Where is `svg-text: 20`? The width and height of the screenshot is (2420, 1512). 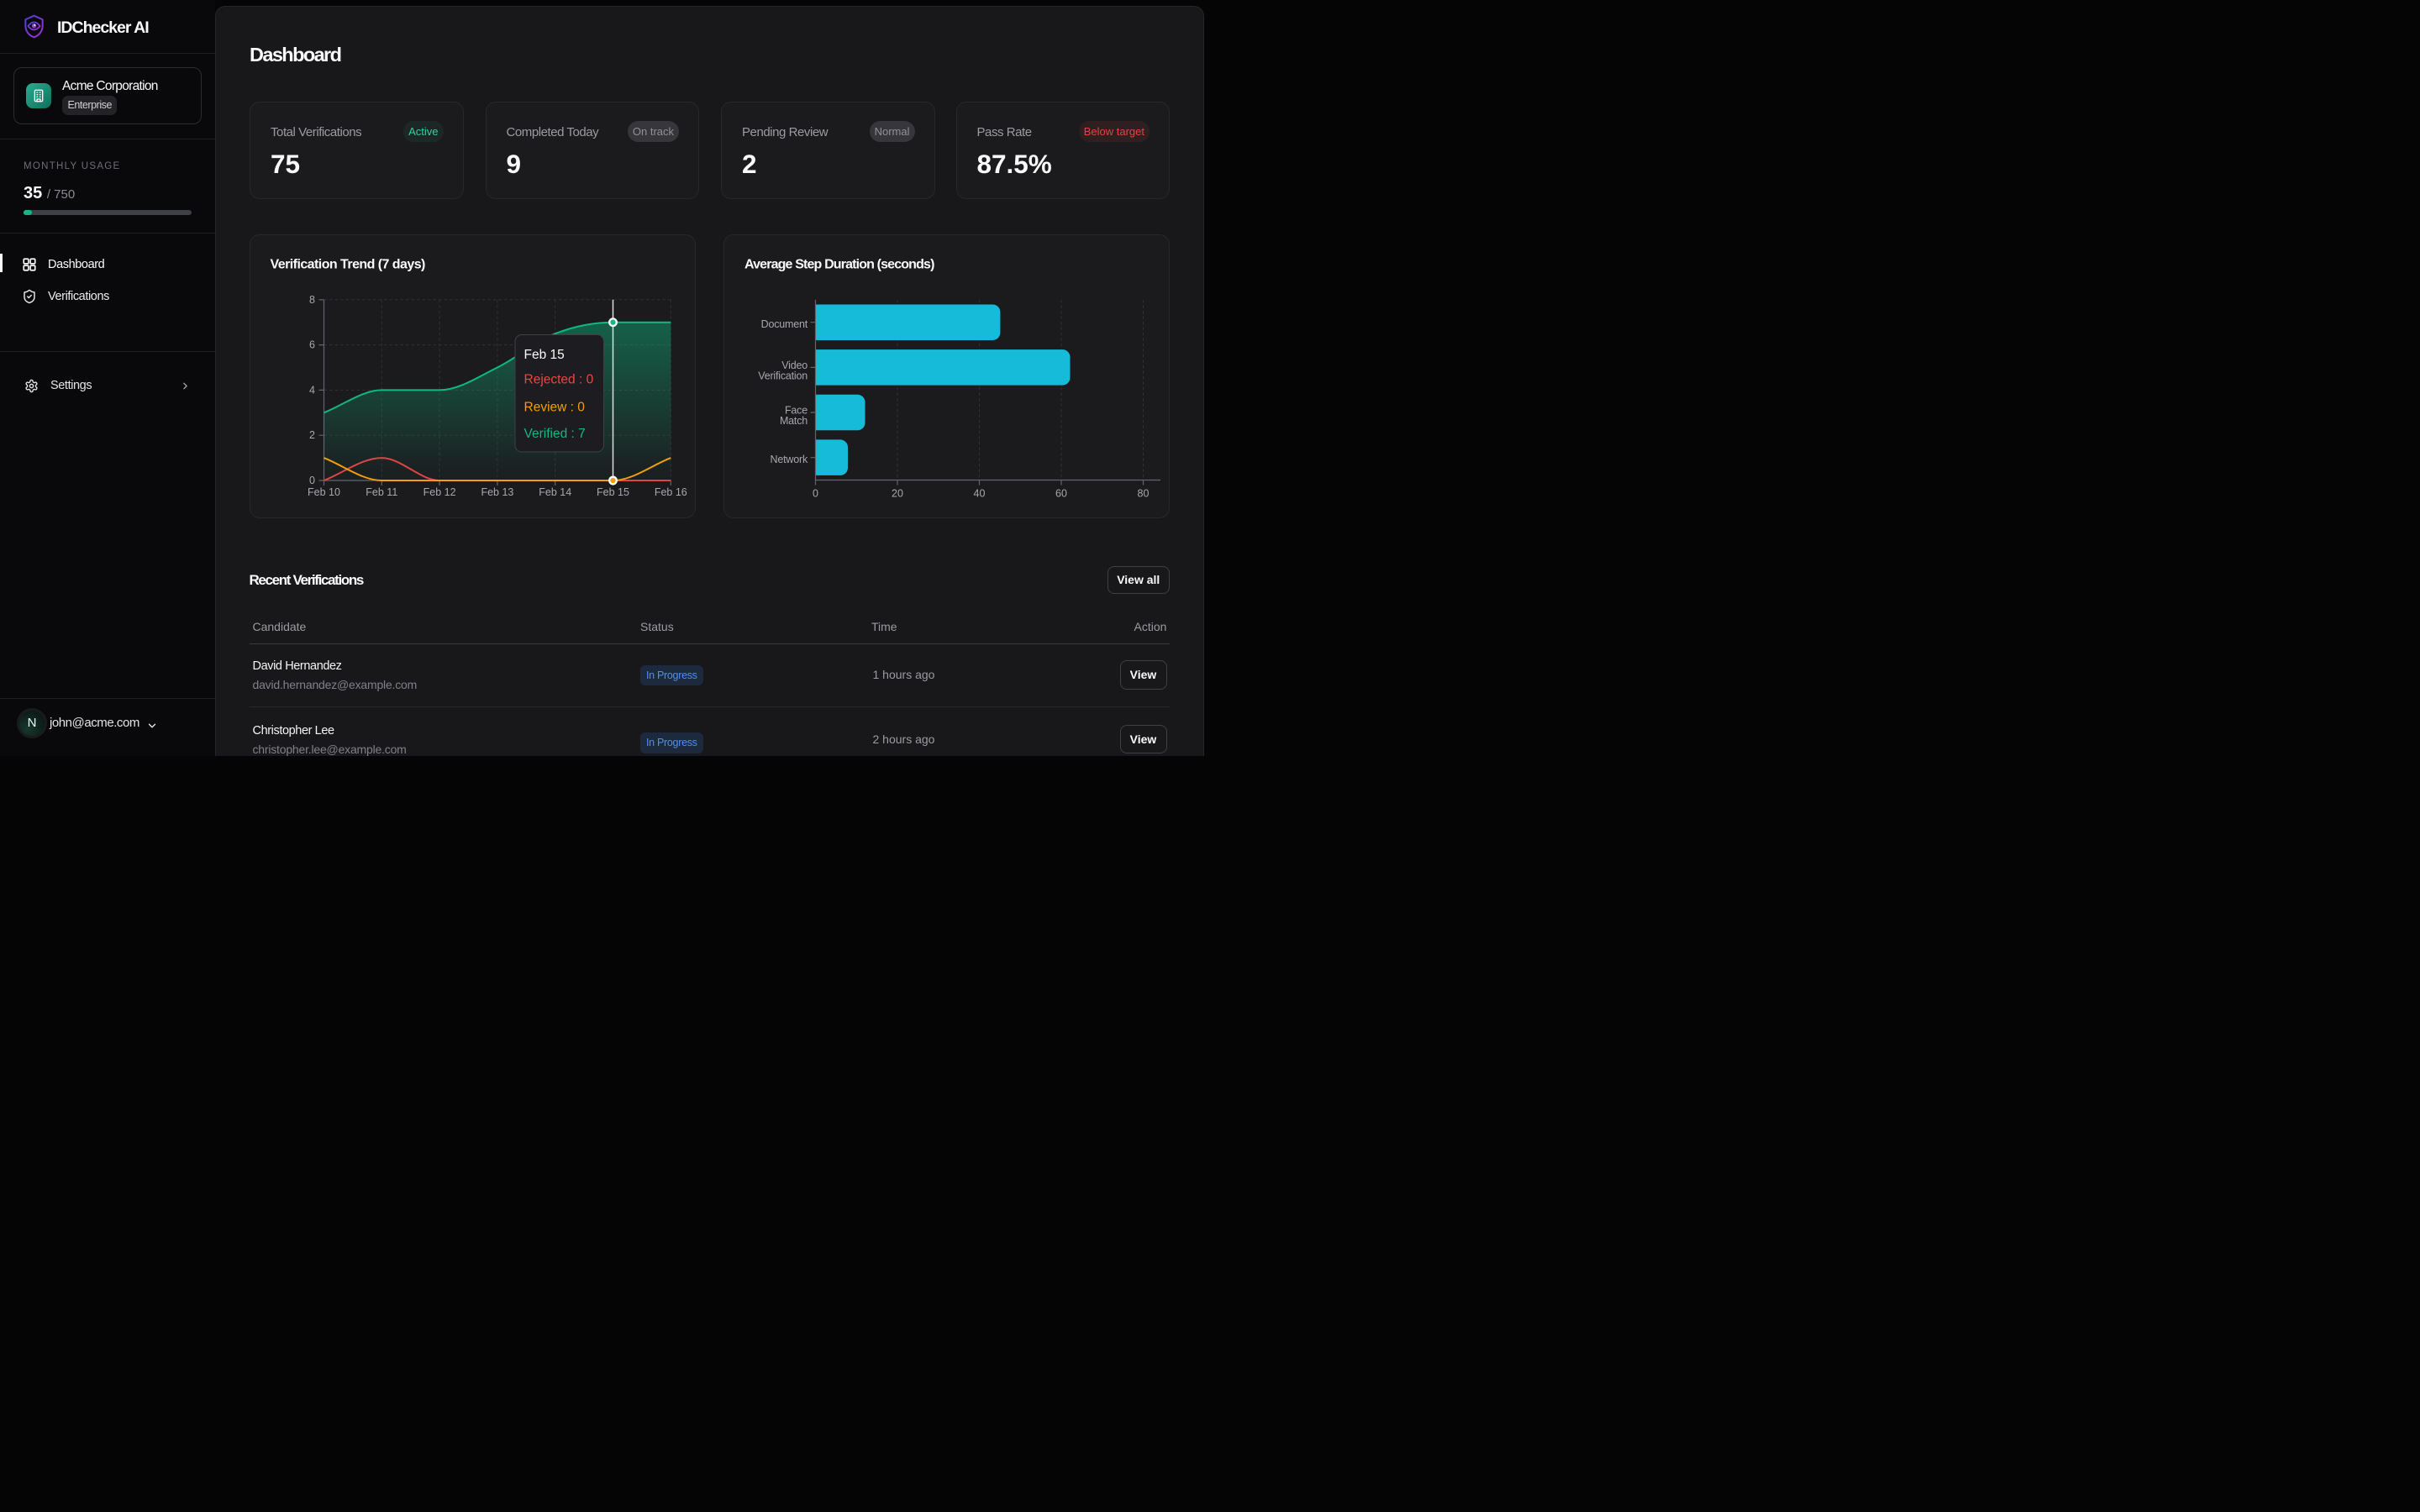
svg-text: 20 is located at coordinates (898, 493).